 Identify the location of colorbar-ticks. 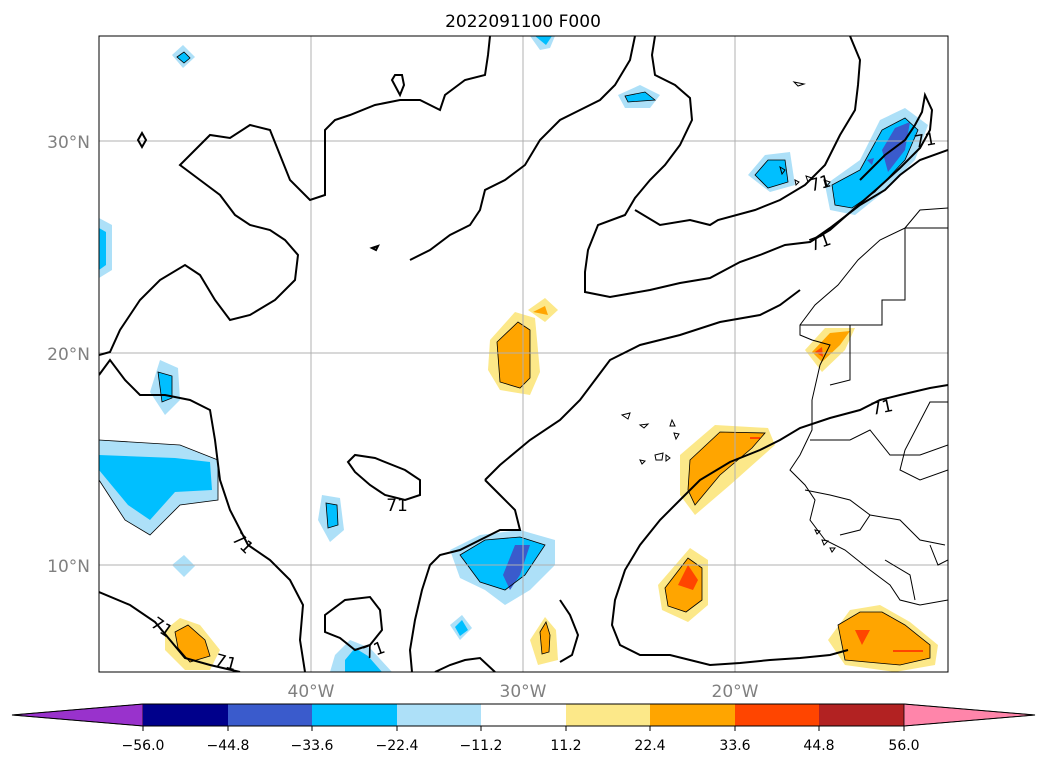
(523, 728).